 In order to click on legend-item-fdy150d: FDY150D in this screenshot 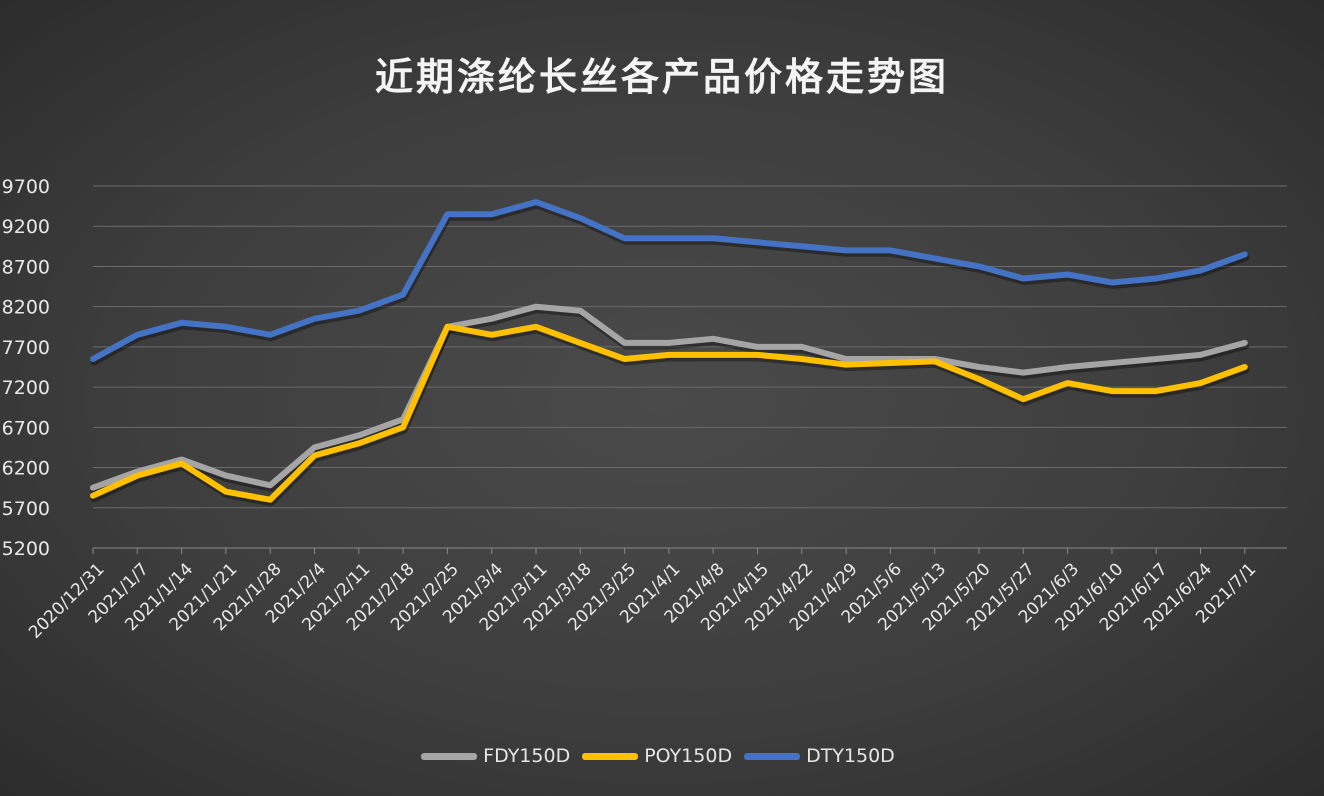, I will do `click(495, 756)`.